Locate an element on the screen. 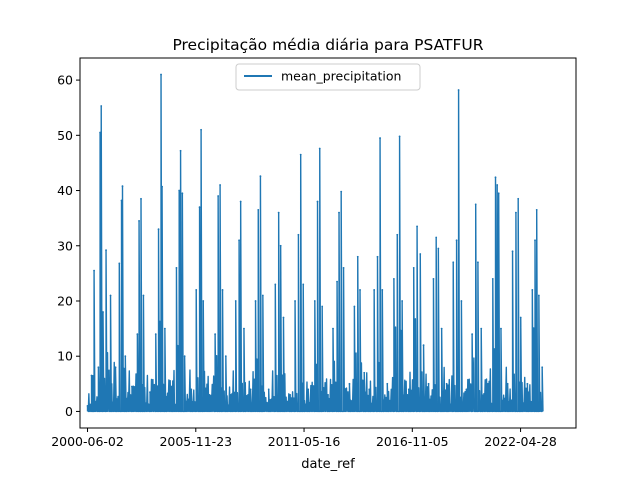 Image resolution: width=640 pixels, height=480 pixels. x-tick-label: 2022-04-28 is located at coordinates (520, 441).